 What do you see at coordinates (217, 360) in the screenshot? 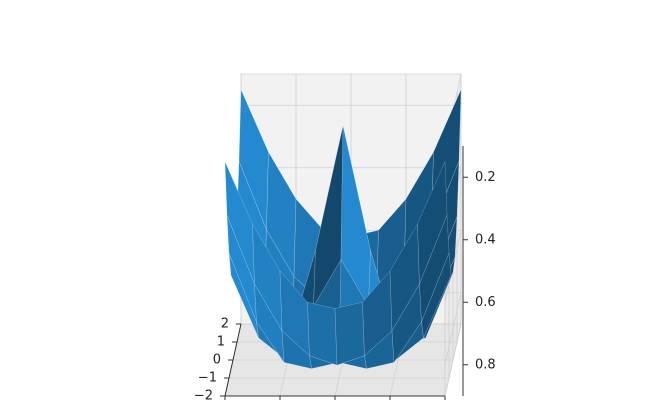
I see `y-tick-label: 0` at bounding box center [217, 360].